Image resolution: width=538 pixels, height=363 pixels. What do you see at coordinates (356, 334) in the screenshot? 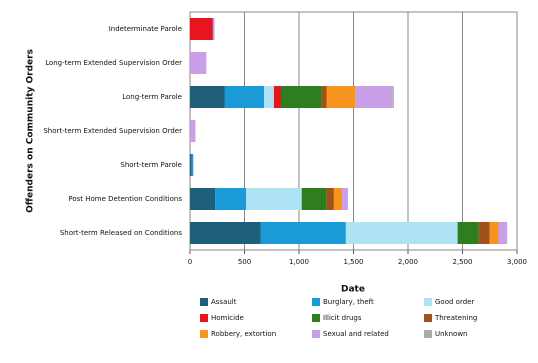
I see `legend-label: Sexual and related` at bounding box center [356, 334].